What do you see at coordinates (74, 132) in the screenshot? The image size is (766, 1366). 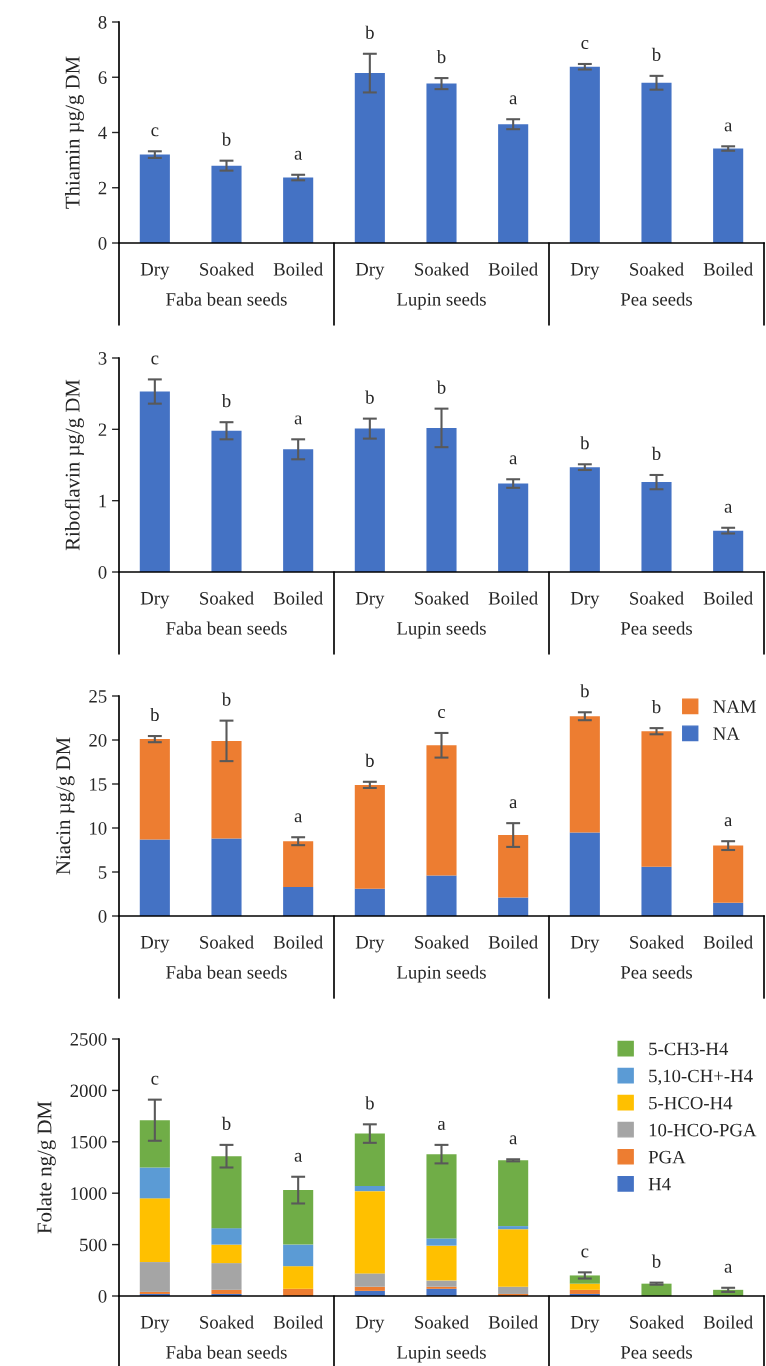 I see `y-axis-title: Thiamin µg/g DM` at bounding box center [74, 132].